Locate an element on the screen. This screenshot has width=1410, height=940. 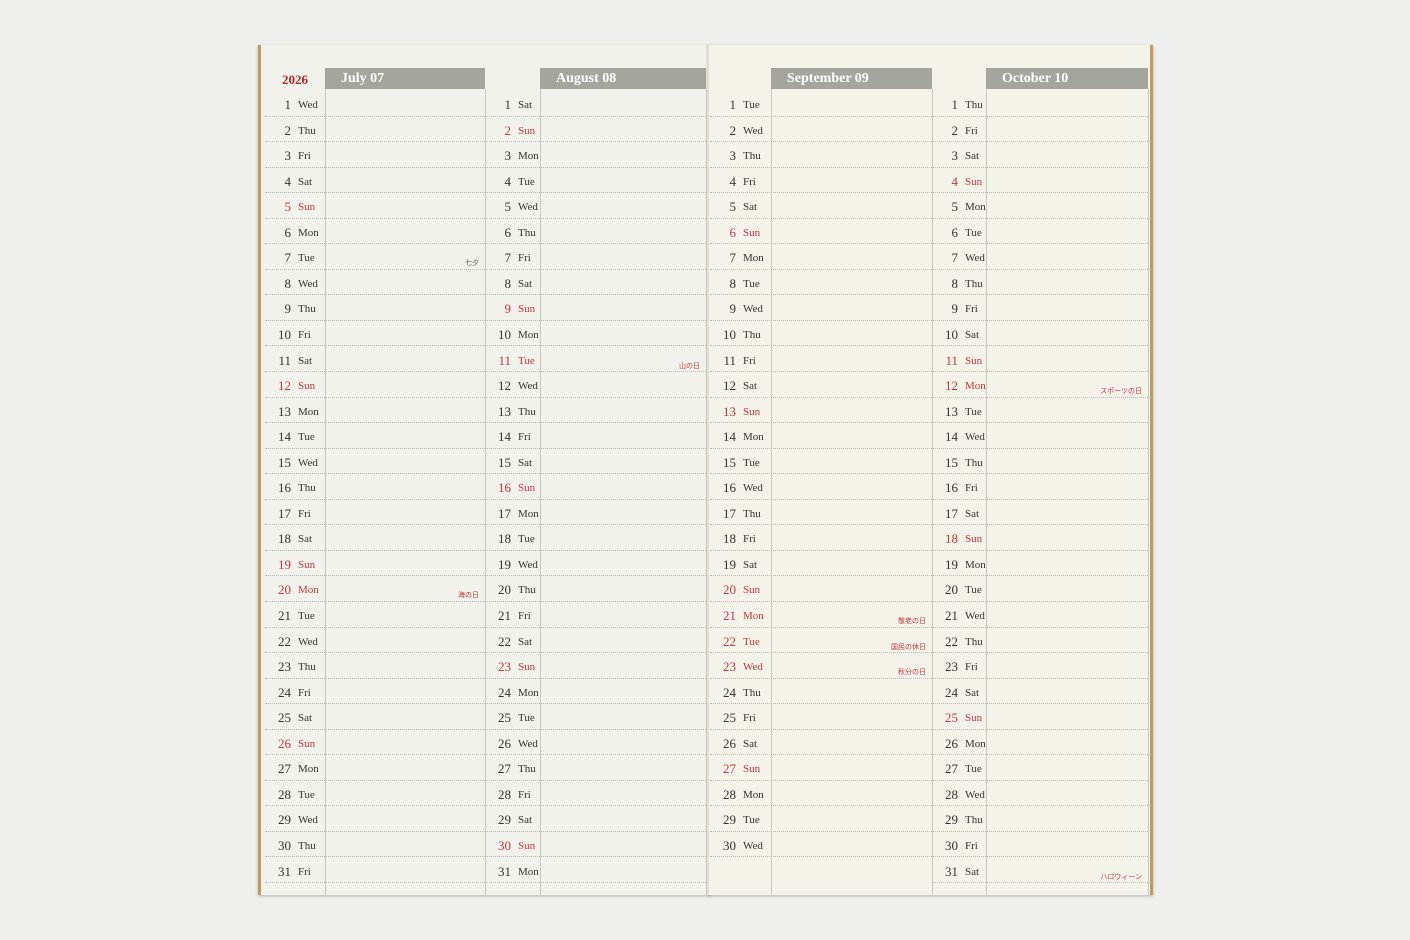
day-row: 4 Fri is located at coordinates (821, 181).